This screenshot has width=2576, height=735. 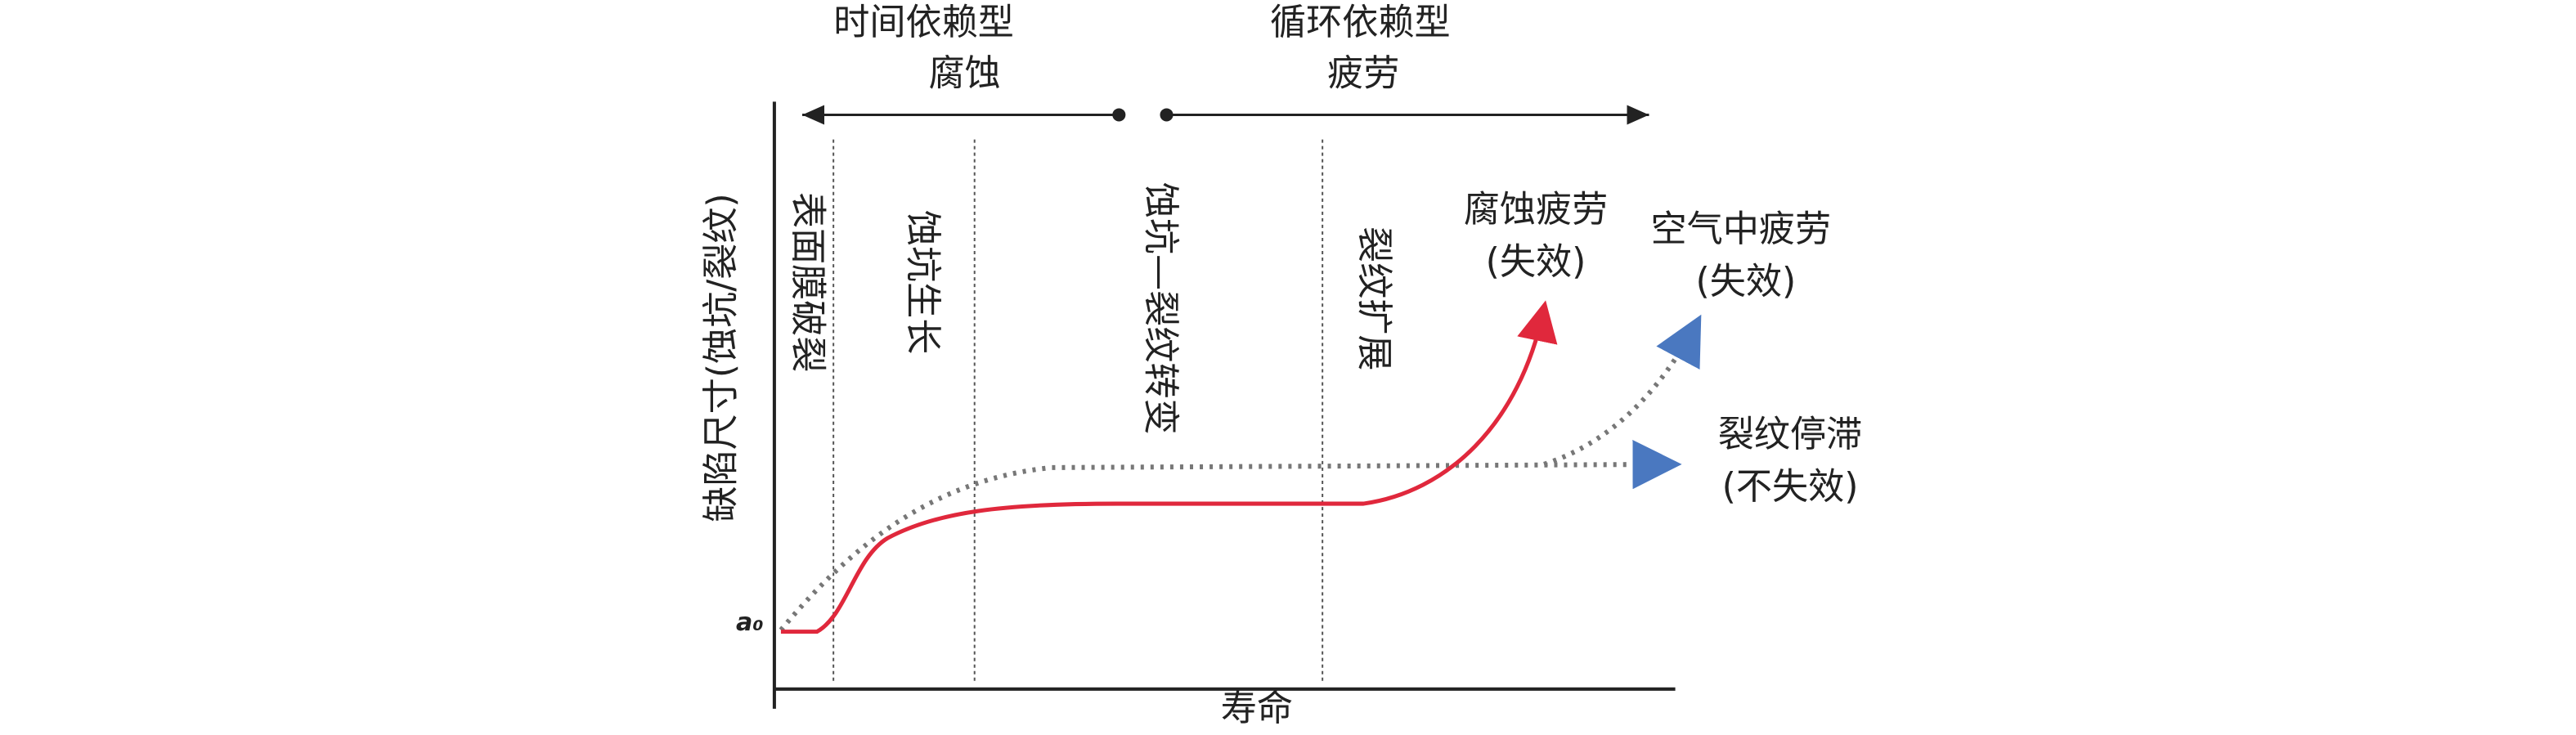 What do you see at coordinates (1230, 536) in the screenshot?
I see `air-fatigue-curve` at bounding box center [1230, 536].